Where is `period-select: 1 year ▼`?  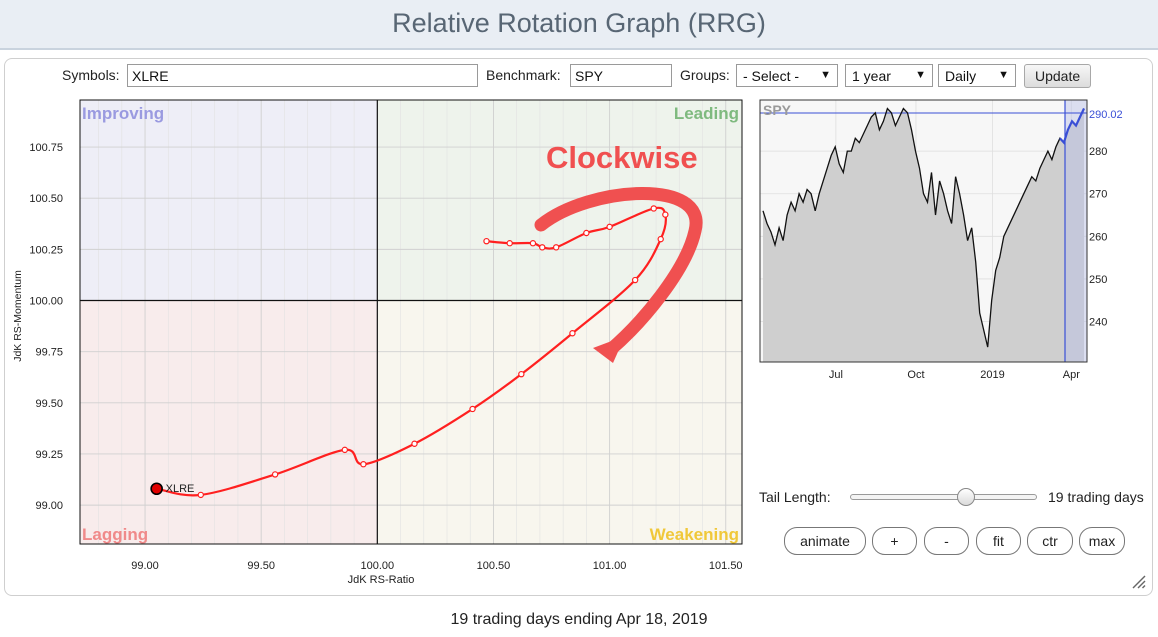 period-select: 1 year ▼ is located at coordinates (889, 75).